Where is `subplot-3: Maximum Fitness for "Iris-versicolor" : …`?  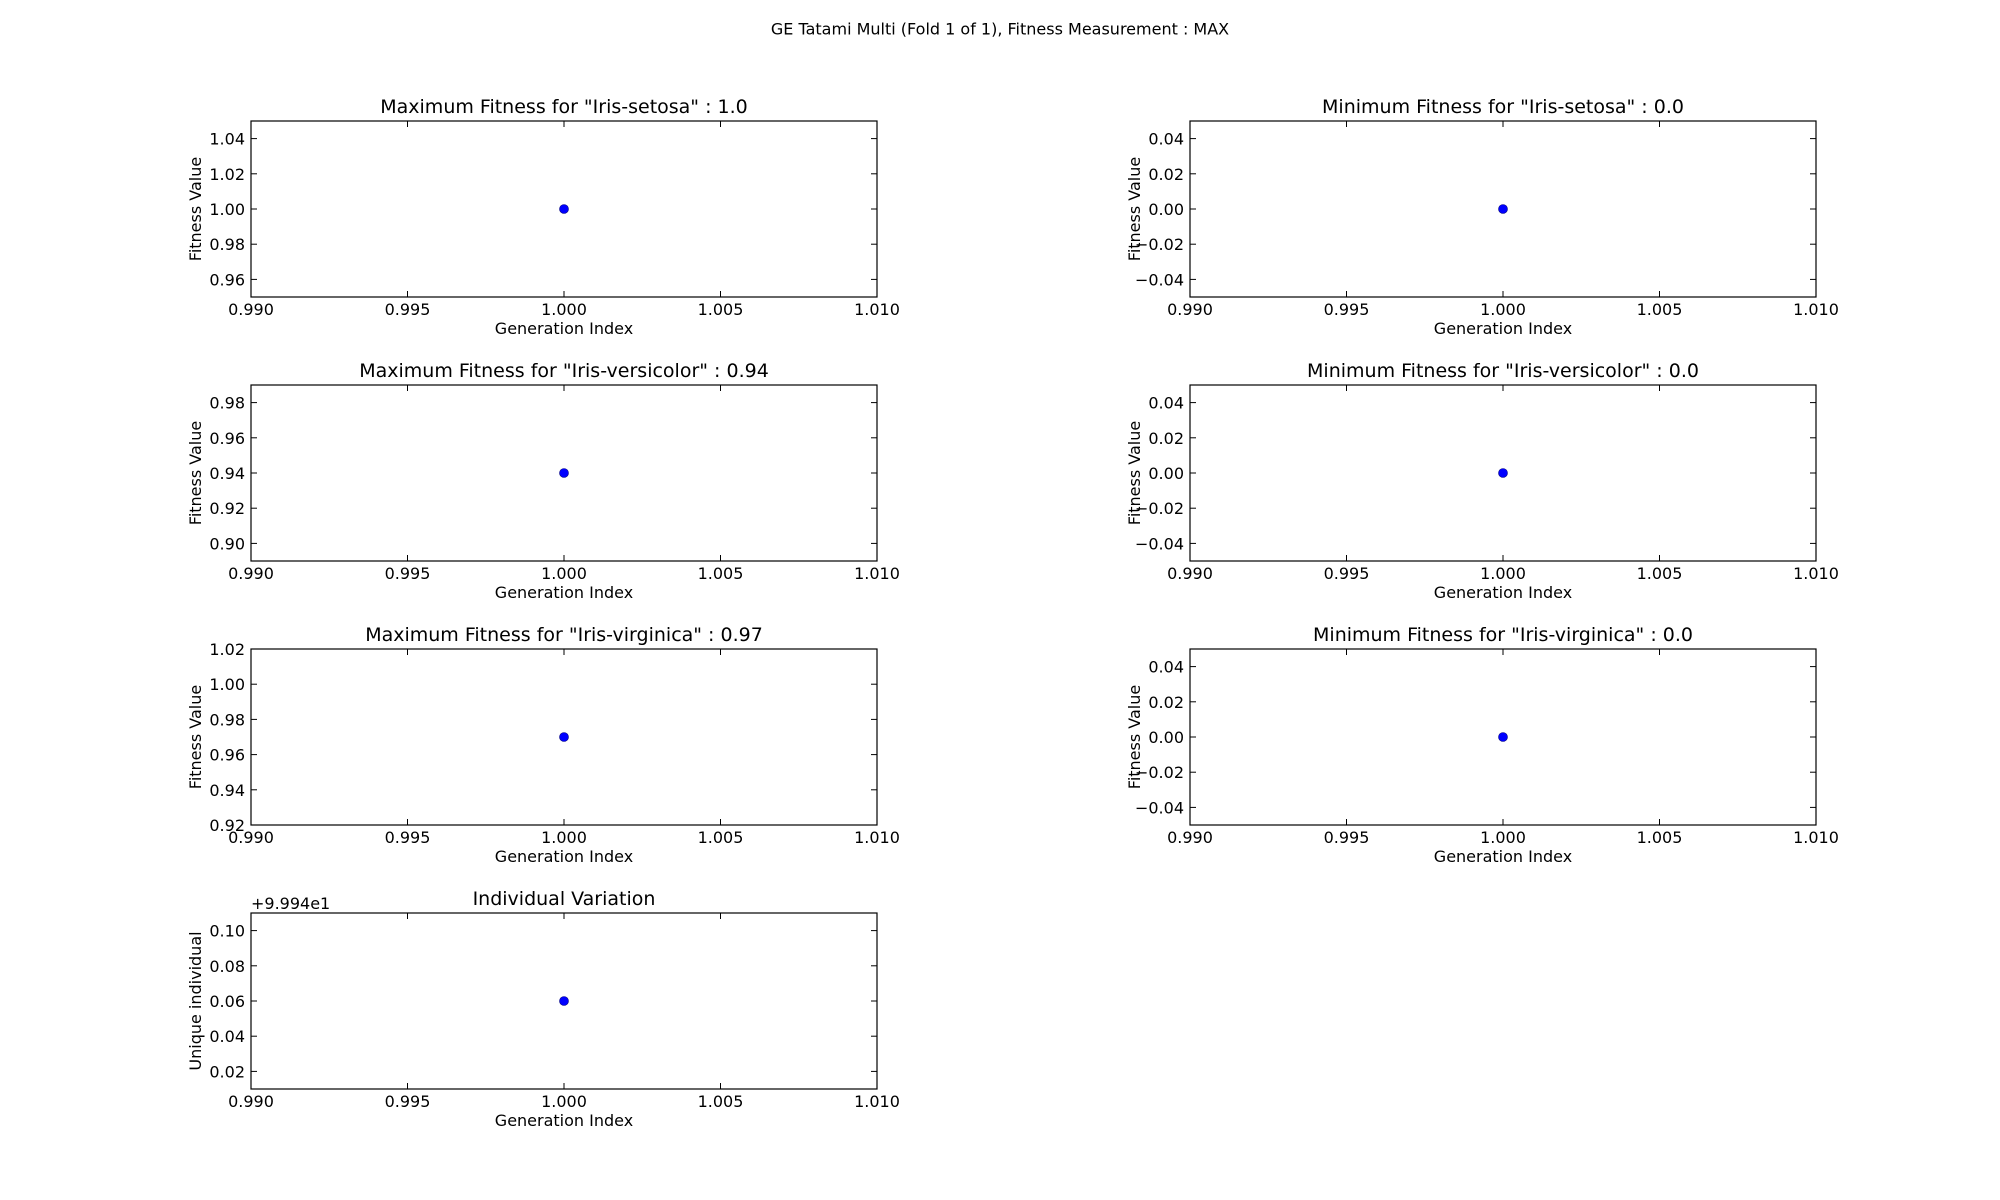
subplot-3: Maximum Fitness for "Iris-versicolor" : … is located at coordinates (543, 481).